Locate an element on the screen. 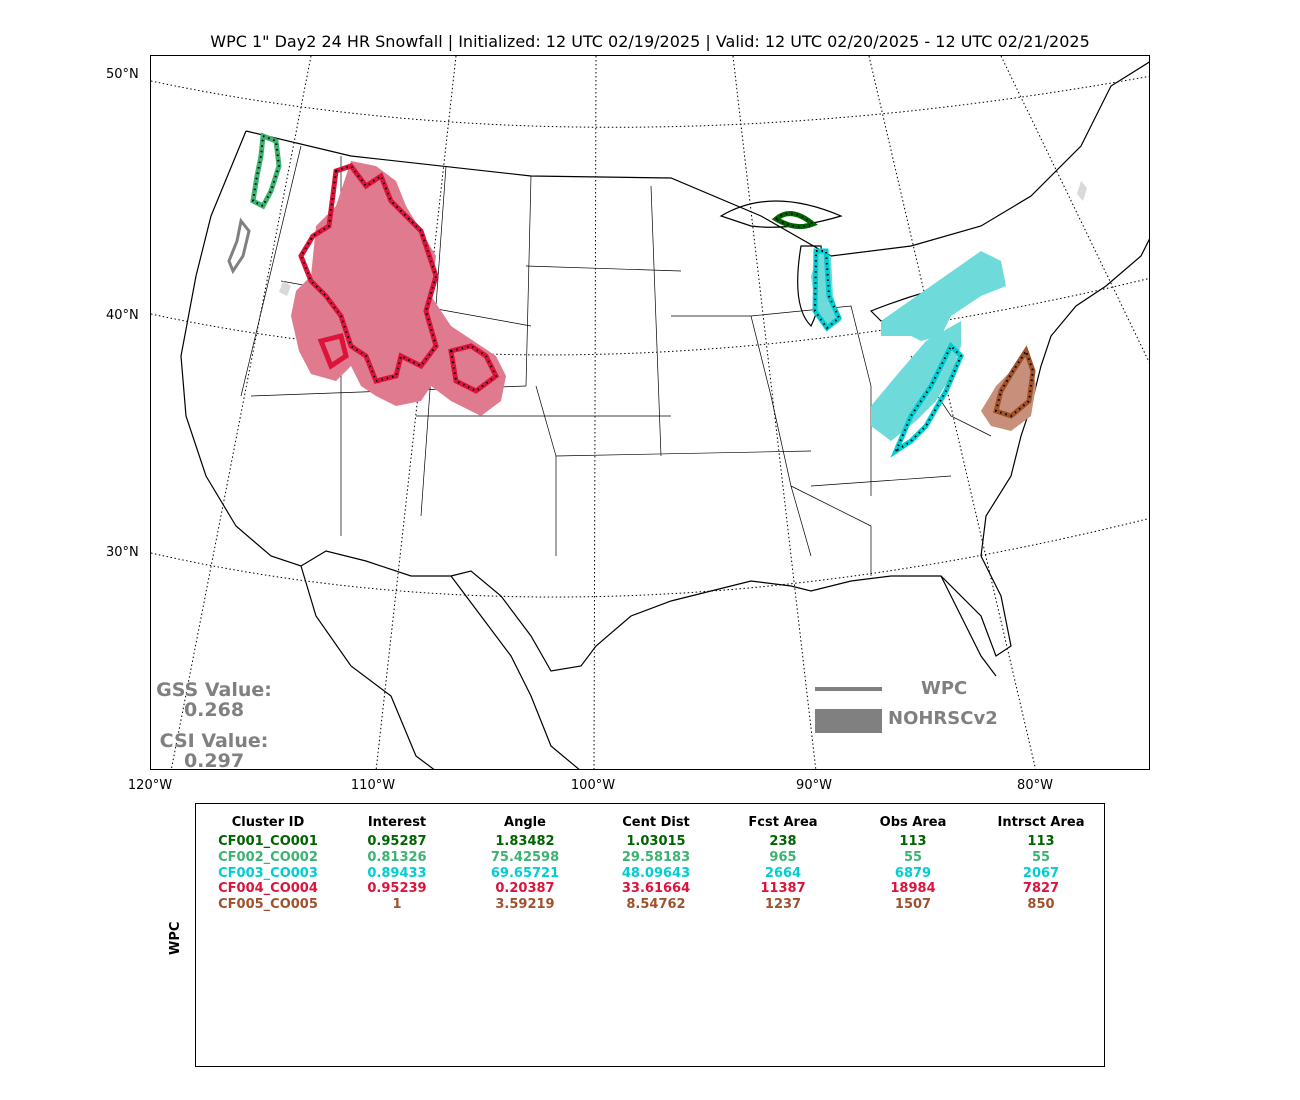 The image size is (1300, 1100). cell-cent-dist: 48.09643 is located at coordinates (656, 873).